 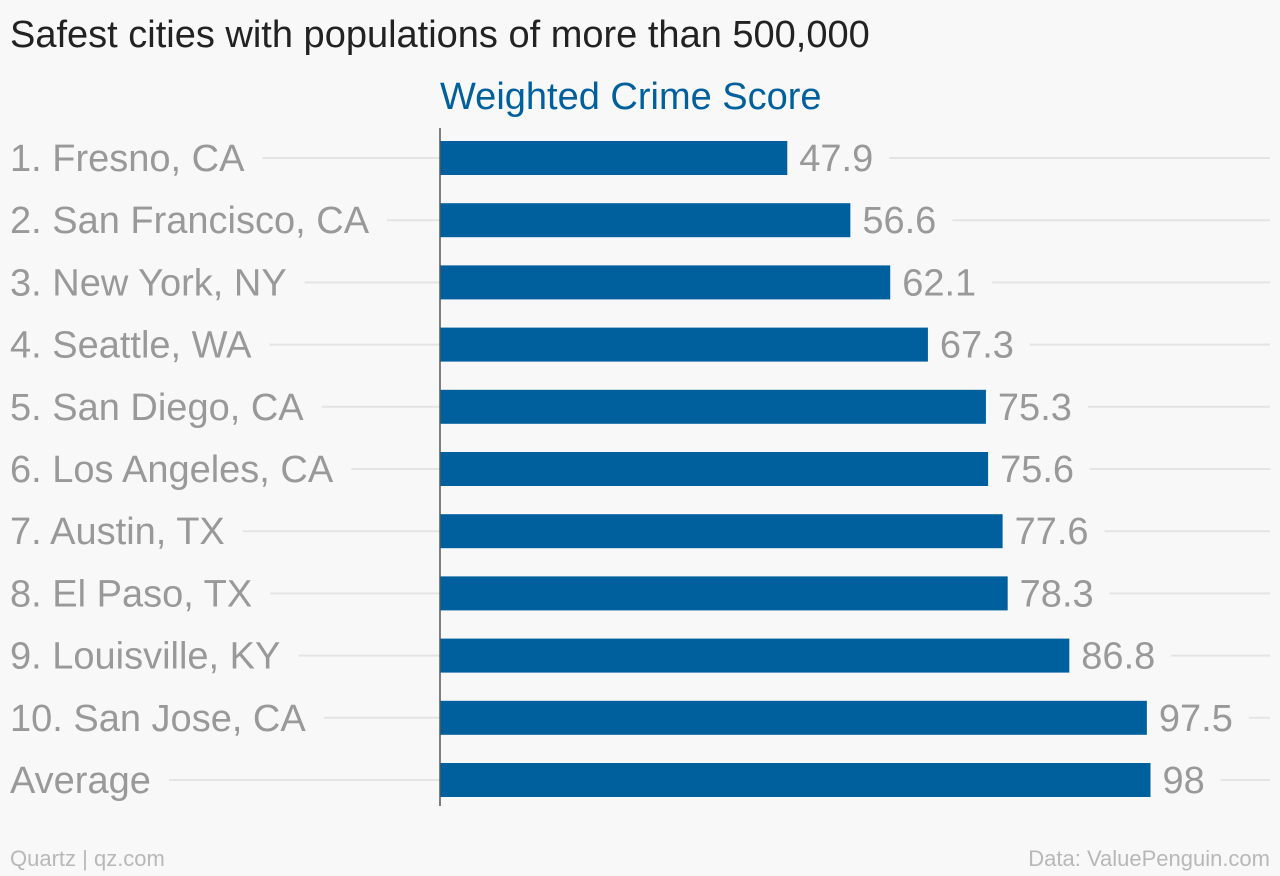 What do you see at coordinates (131, 594) in the screenshot?
I see `category-label: 8. El Paso, TX` at bounding box center [131, 594].